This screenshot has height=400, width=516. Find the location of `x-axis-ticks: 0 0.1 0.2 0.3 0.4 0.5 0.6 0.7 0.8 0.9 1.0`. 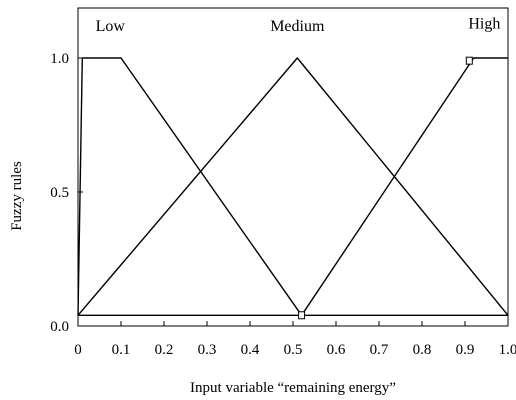

x-axis-ticks: 0 0.1 0.2 0.3 0.4 0.5 0.6 0.7 0.8 0.9 1.0 is located at coordinates (295, 339).